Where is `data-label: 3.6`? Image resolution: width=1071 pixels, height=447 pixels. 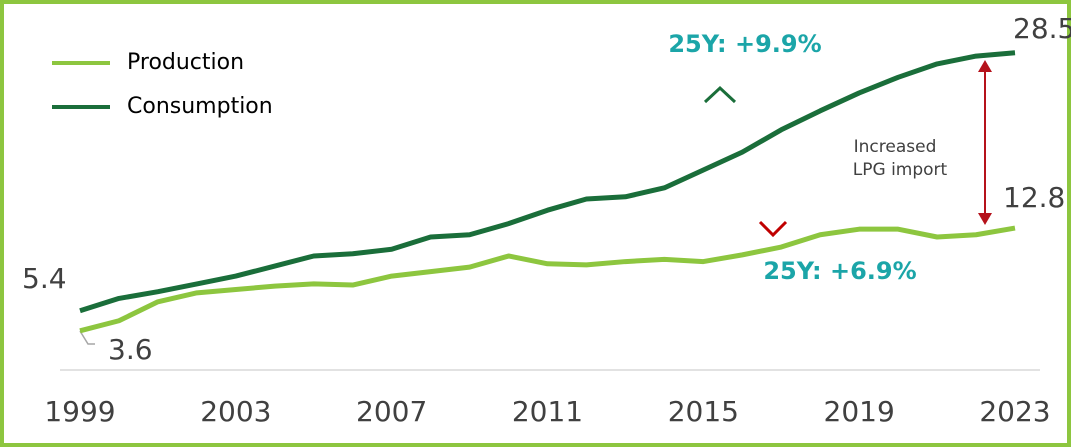
data-label: 3.6 is located at coordinates (130, 349).